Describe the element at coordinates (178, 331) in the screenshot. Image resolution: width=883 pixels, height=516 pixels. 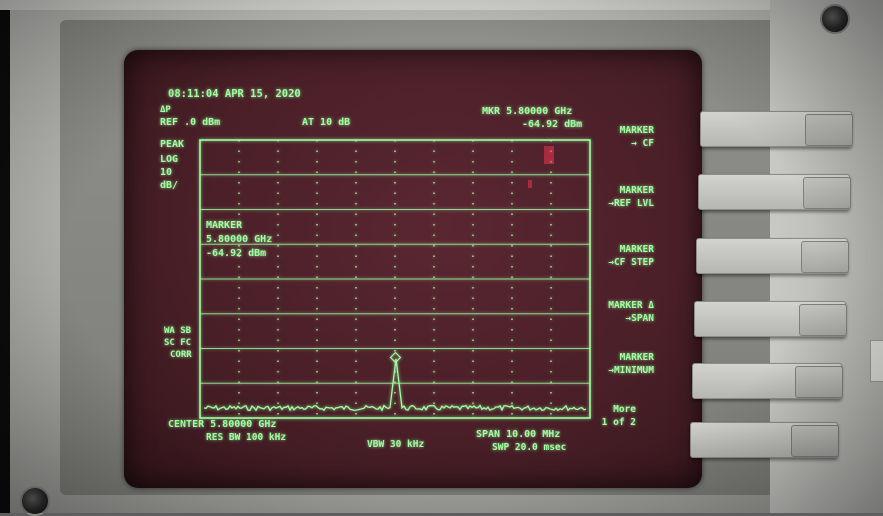
I see `corr-line-1: WA SB` at that location.